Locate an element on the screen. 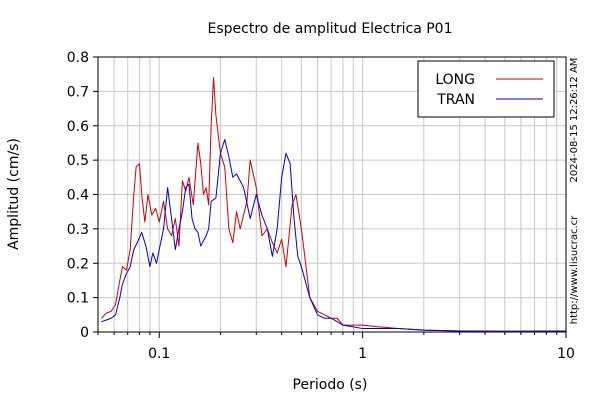 The height and width of the screenshot is (400, 600). y-tick-label: 0.4 is located at coordinates (78, 196).